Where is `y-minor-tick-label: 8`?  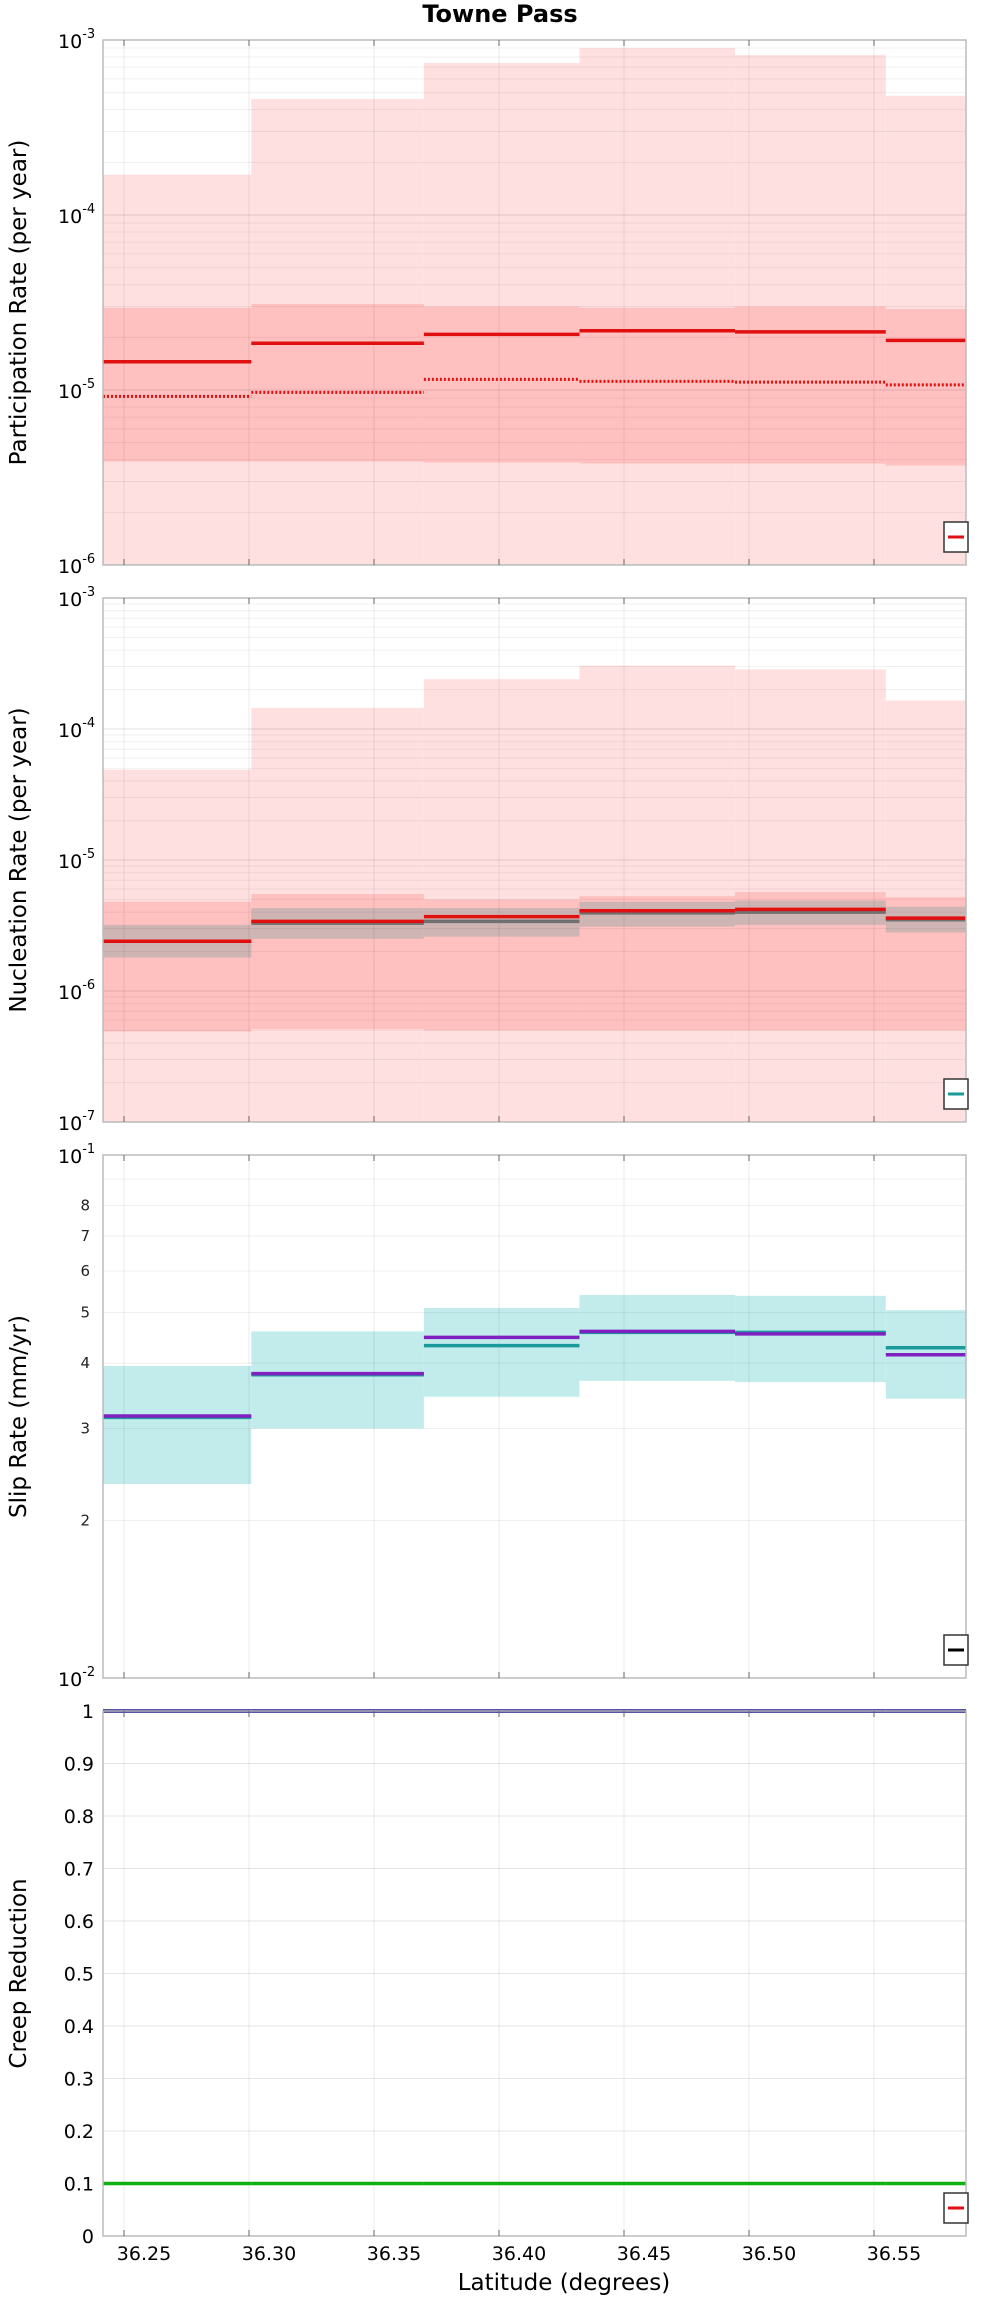
y-minor-tick-label: 8 is located at coordinates (85, 1206).